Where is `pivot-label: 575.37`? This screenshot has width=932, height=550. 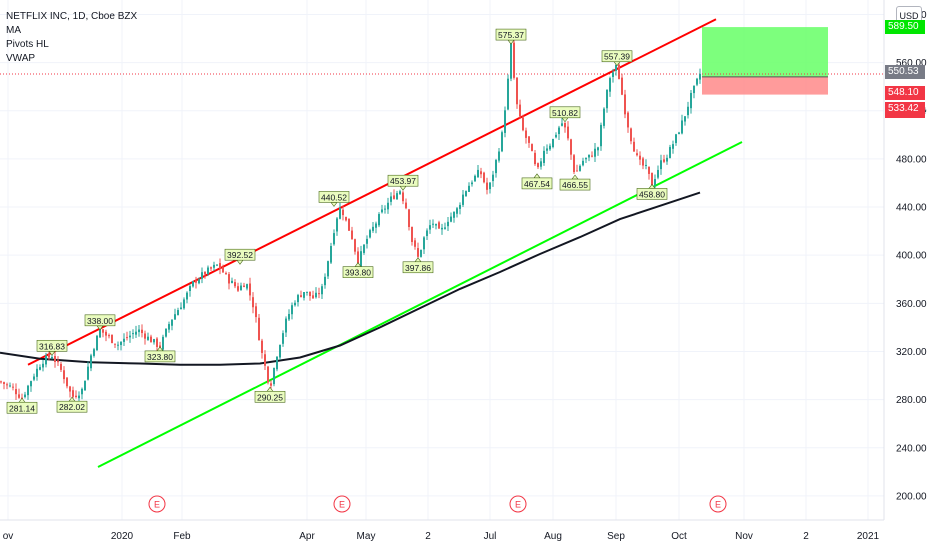
pivot-label: 575.37 is located at coordinates (511, 36).